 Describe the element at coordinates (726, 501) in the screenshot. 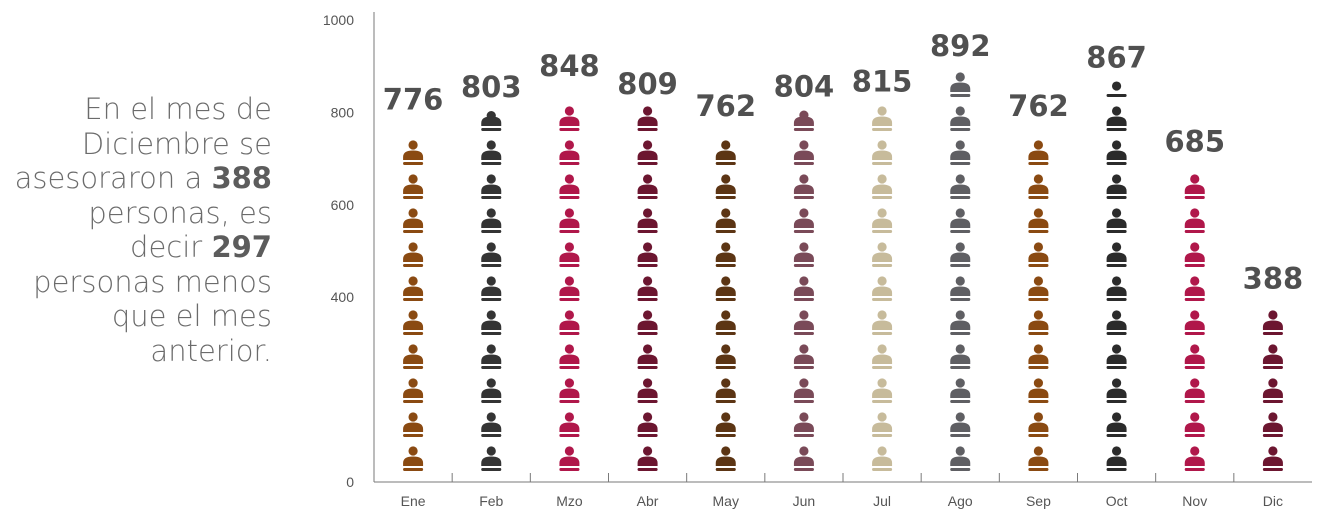

I see `x-tick-label: May` at that location.